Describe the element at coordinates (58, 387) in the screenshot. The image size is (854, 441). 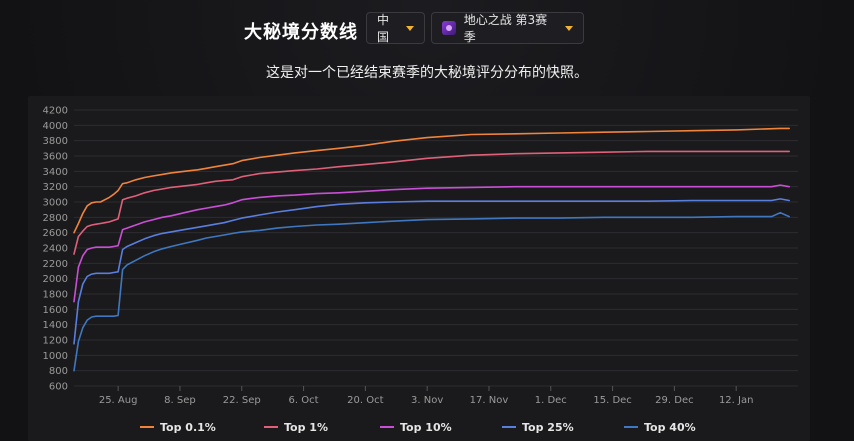
I see `y-tick-label: 600` at that location.